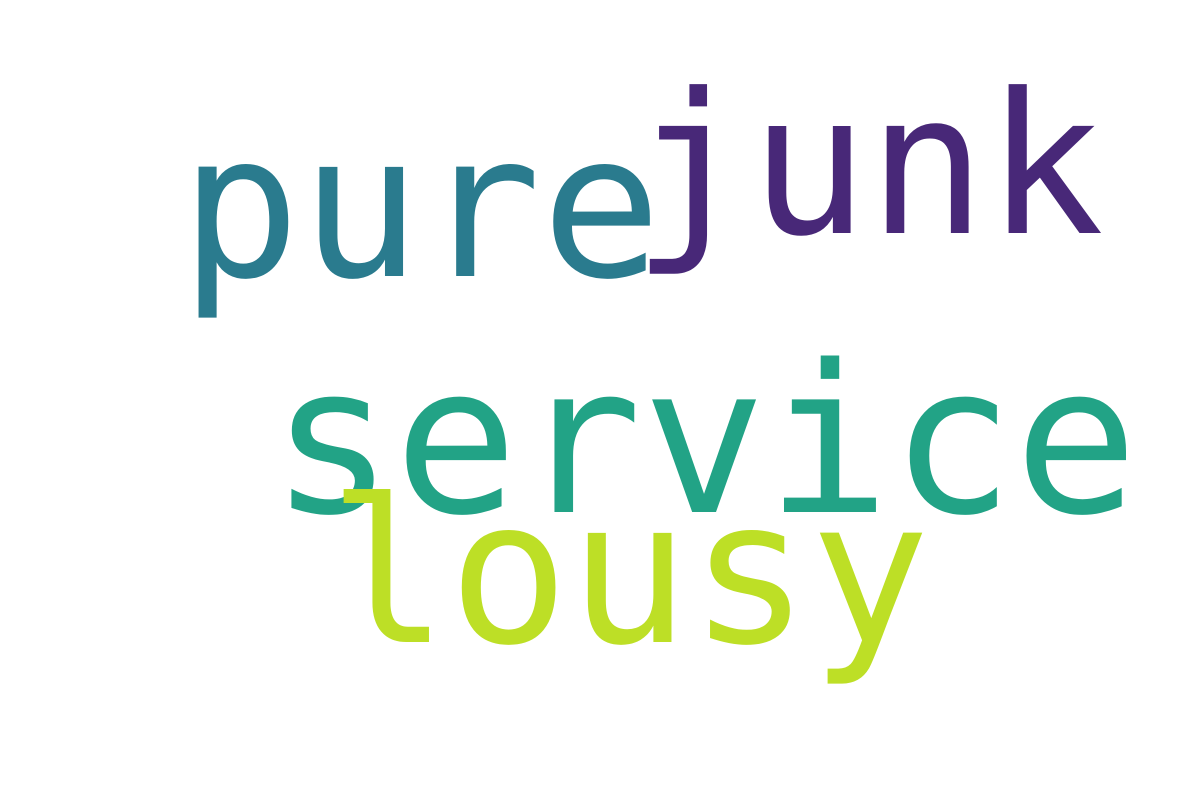 This screenshot has width=1200, height=800. I want to click on word-lousy: lousy, so click(629, 573).